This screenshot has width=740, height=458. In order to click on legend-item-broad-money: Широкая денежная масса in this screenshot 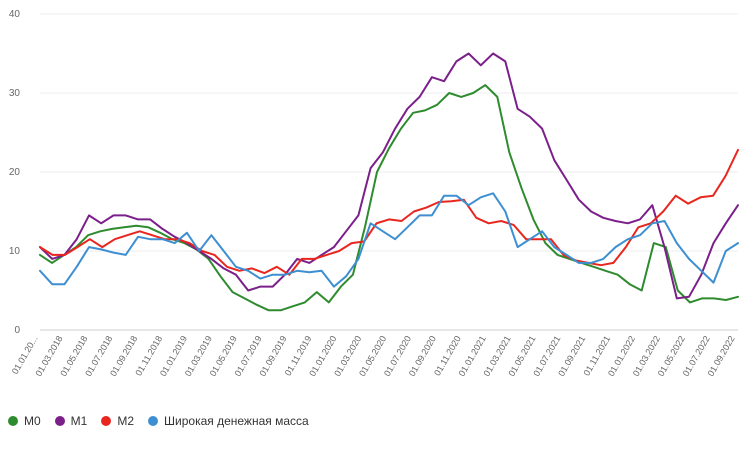, I will do `click(228, 421)`.